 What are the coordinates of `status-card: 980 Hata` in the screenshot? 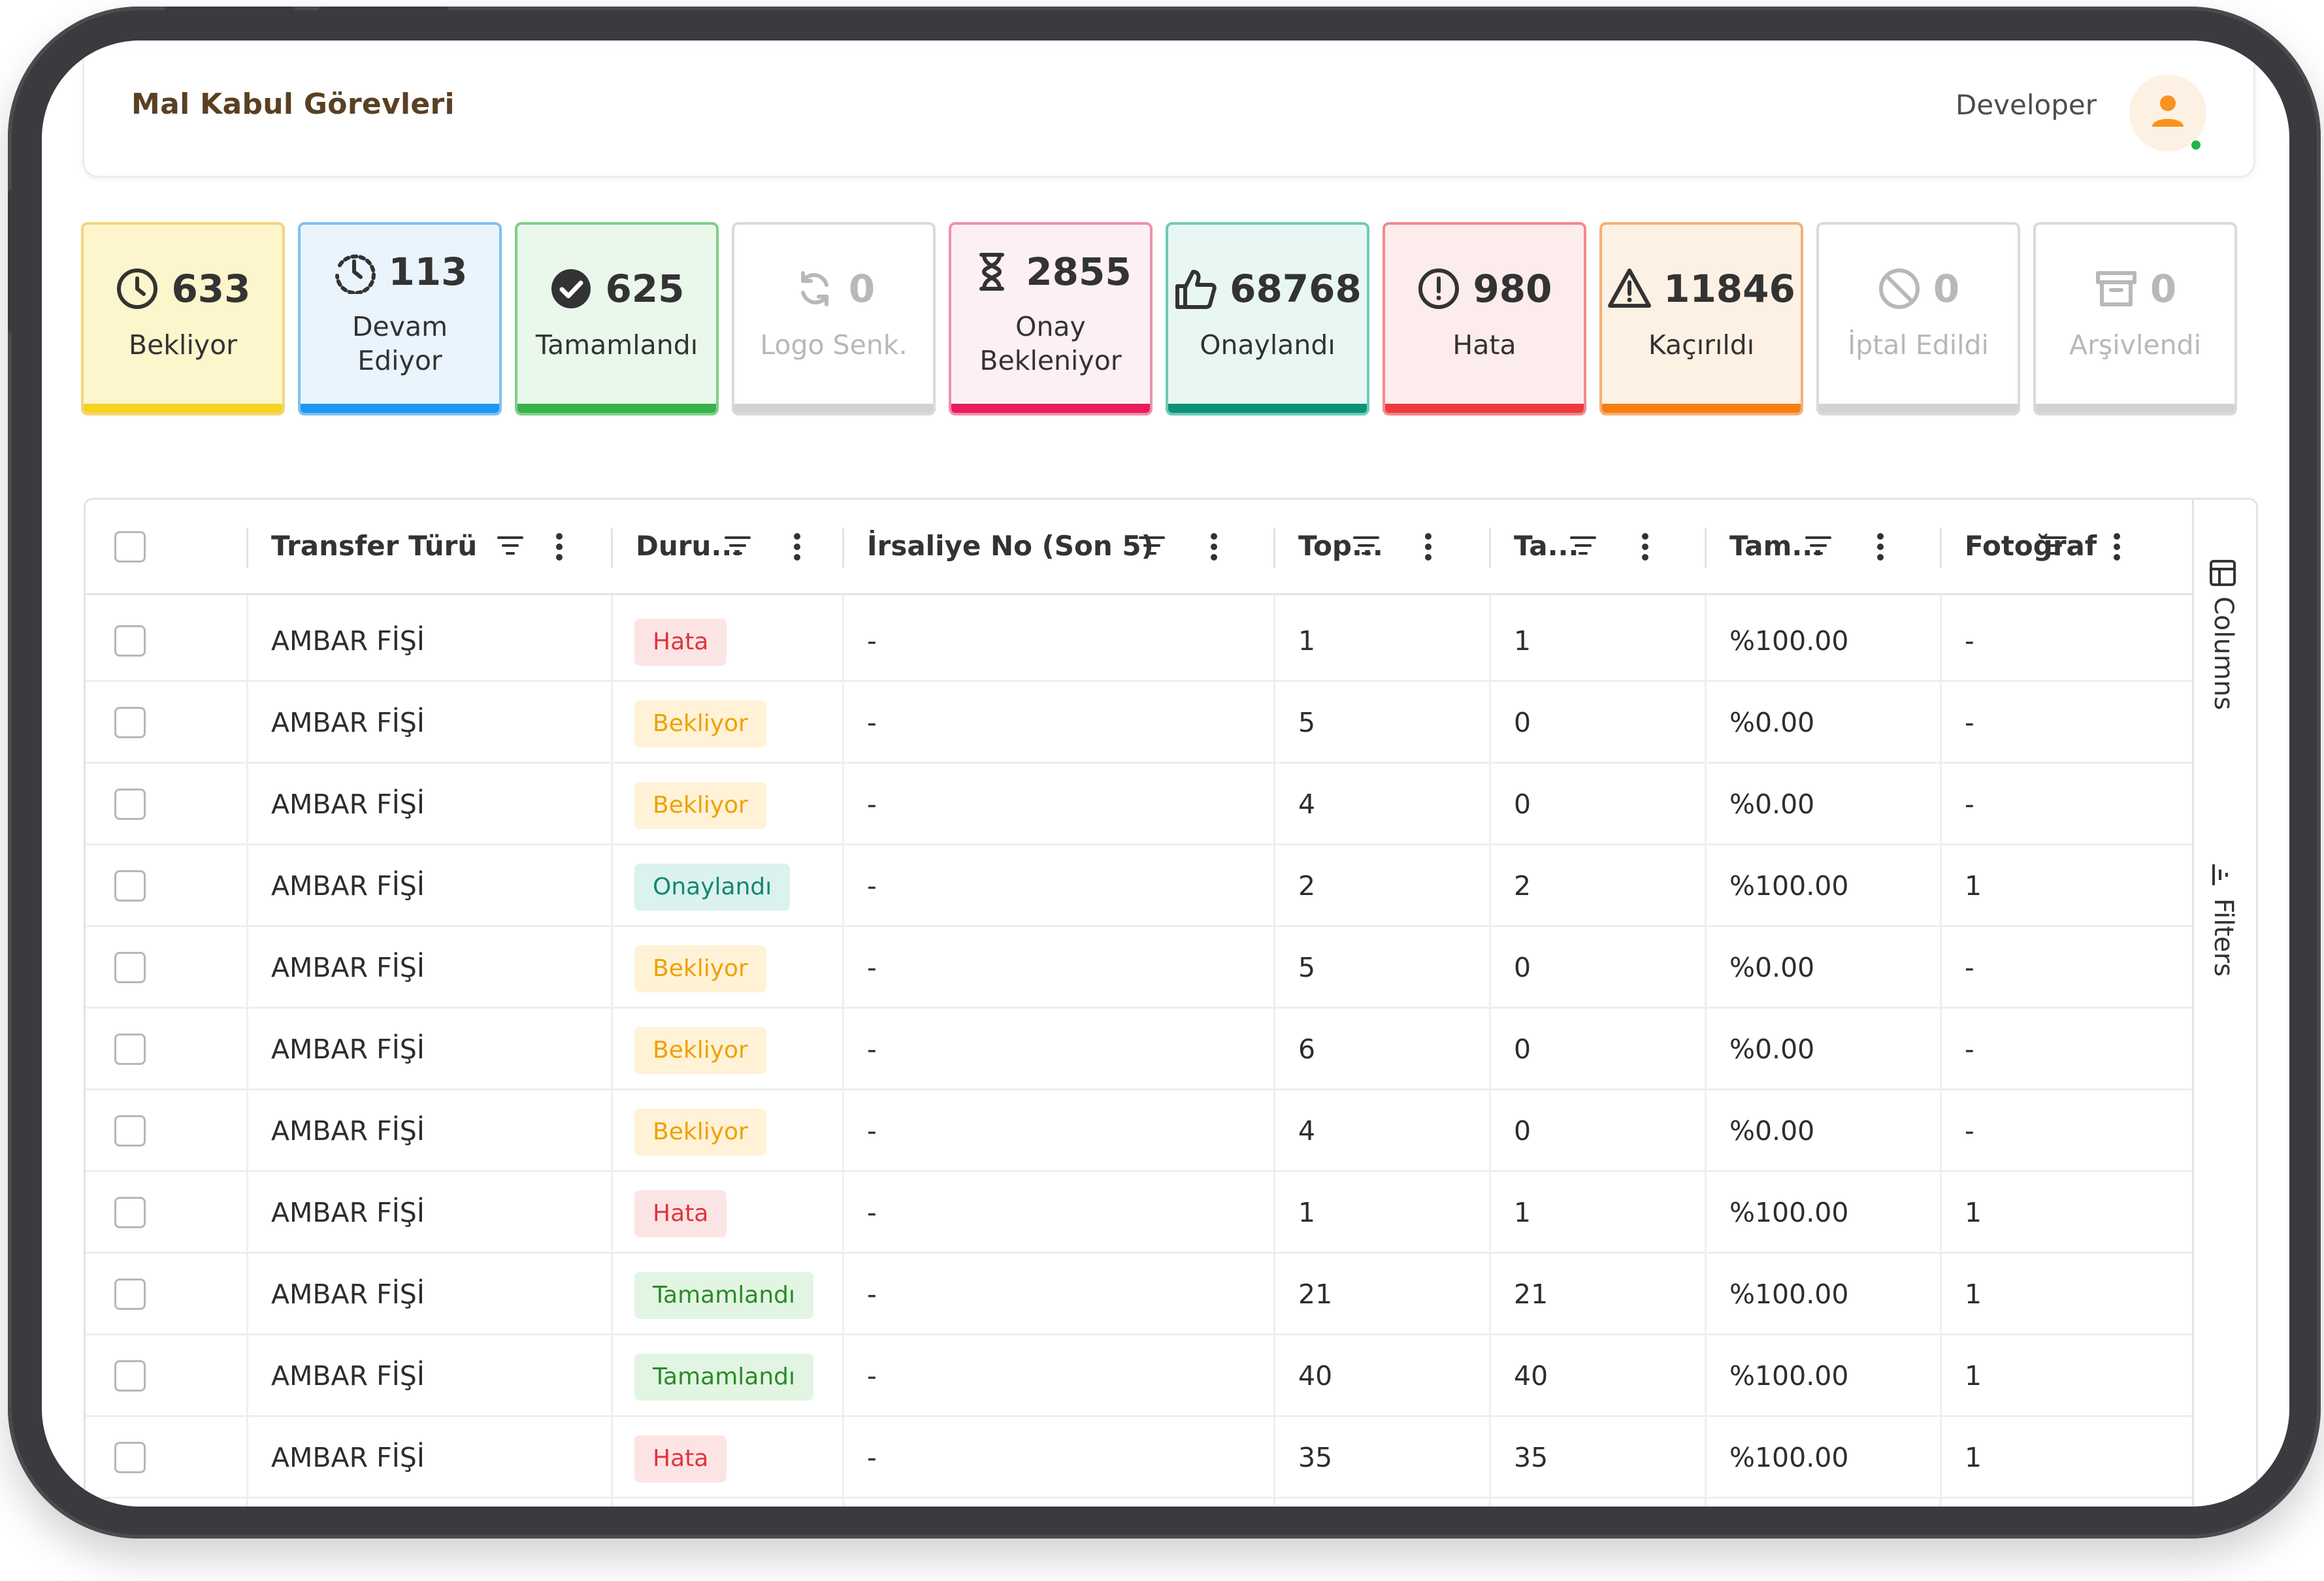 It's located at (1485, 319).